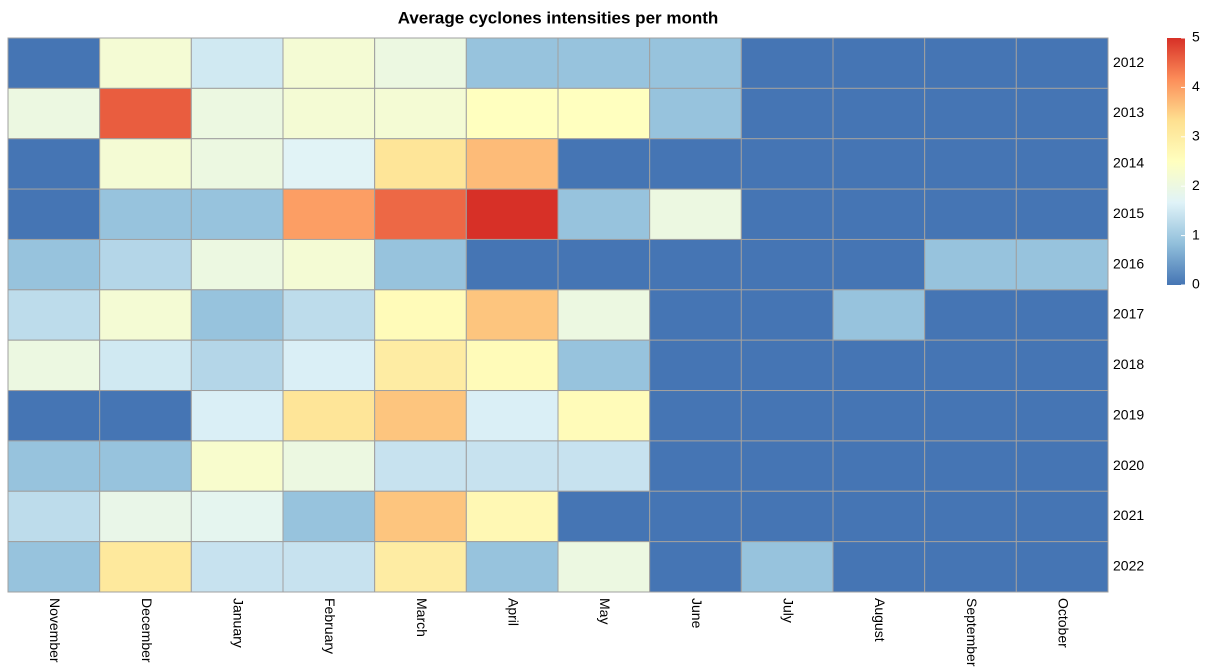 Image resolution: width=1208 pixels, height=671 pixels. I want to click on x-tick-label: March, so click(422, 617).